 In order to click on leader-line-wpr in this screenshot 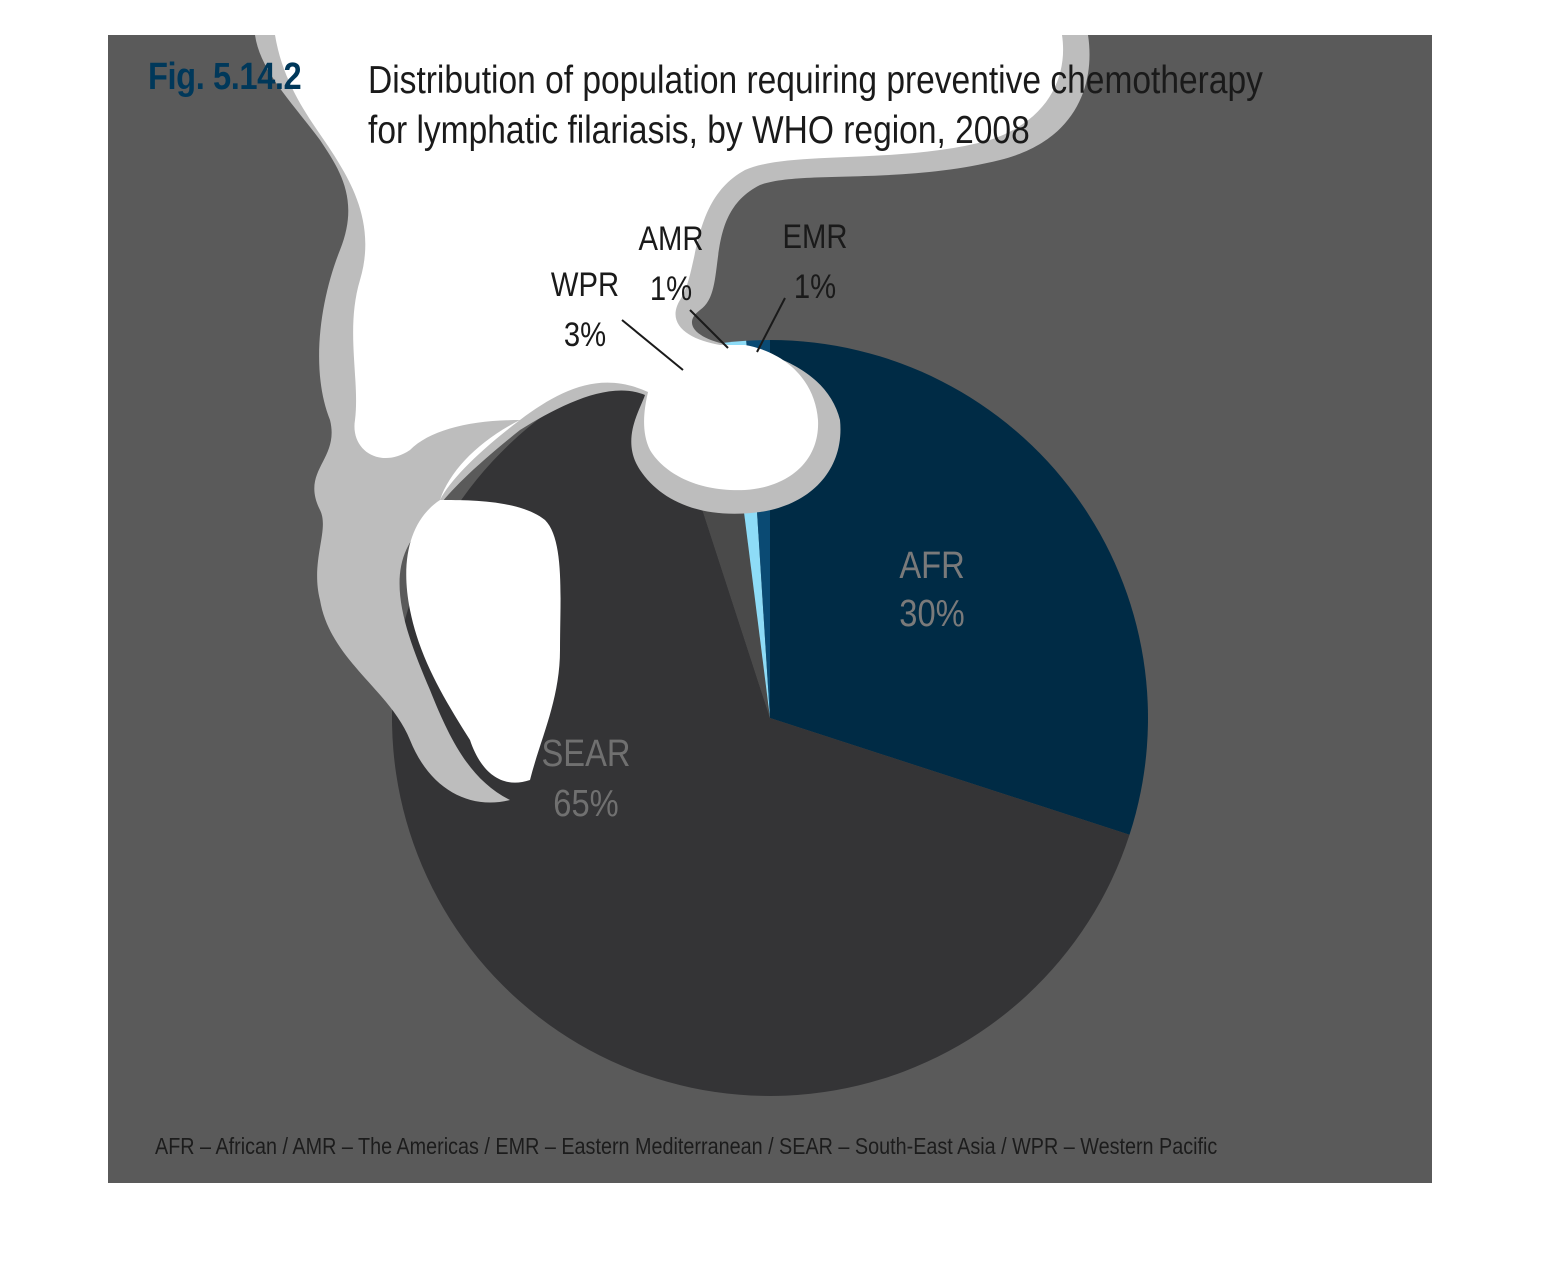, I will do `click(652, 345)`.